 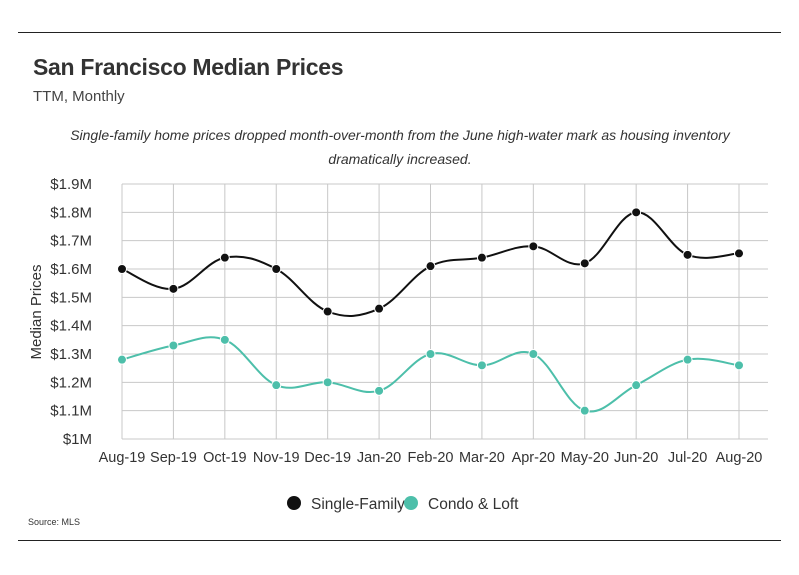 What do you see at coordinates (71, 241) in the screenshot?
I see `y-tick-label: $1.7M` at bounding box center [71, 241].